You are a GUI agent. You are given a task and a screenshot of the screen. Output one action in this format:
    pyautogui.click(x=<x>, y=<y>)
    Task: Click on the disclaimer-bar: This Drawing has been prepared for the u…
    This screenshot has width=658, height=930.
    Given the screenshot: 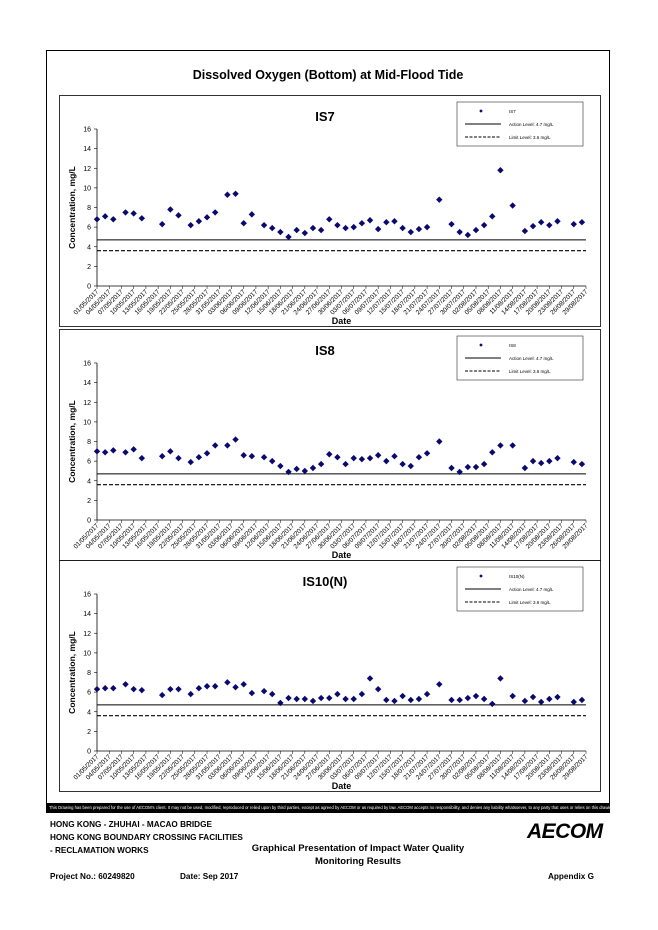 What is the action you would take?
    pyautogui.click(x=328, y=808)
    